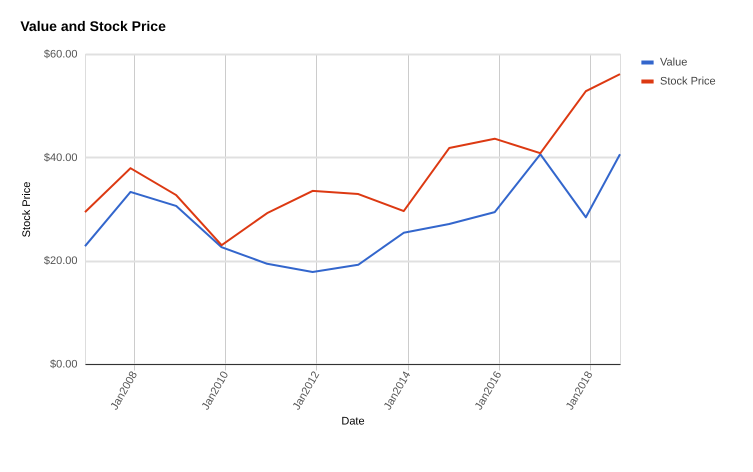 The height and width of the screenshot is (472, 753). I want to click on y-tick-label: $0.00, so click(64, 364).